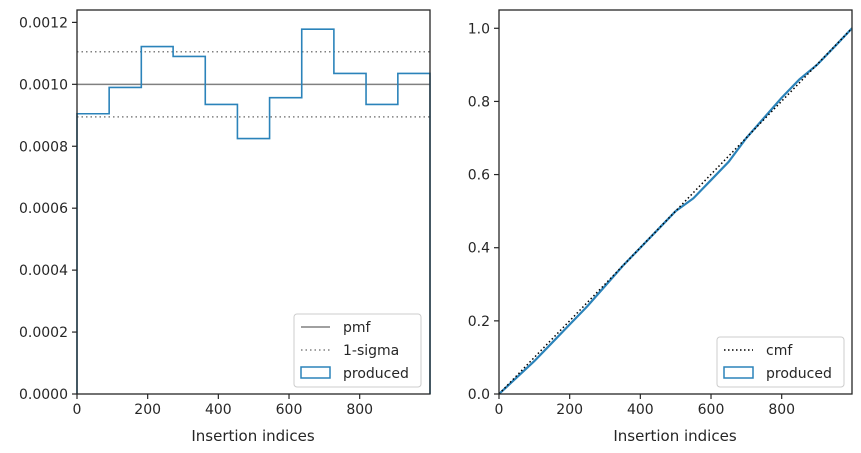  Describe the element at coordinates (252, 436) in the screenshot. I see `histogram-x-axis-label: Insertion indices` at that location.